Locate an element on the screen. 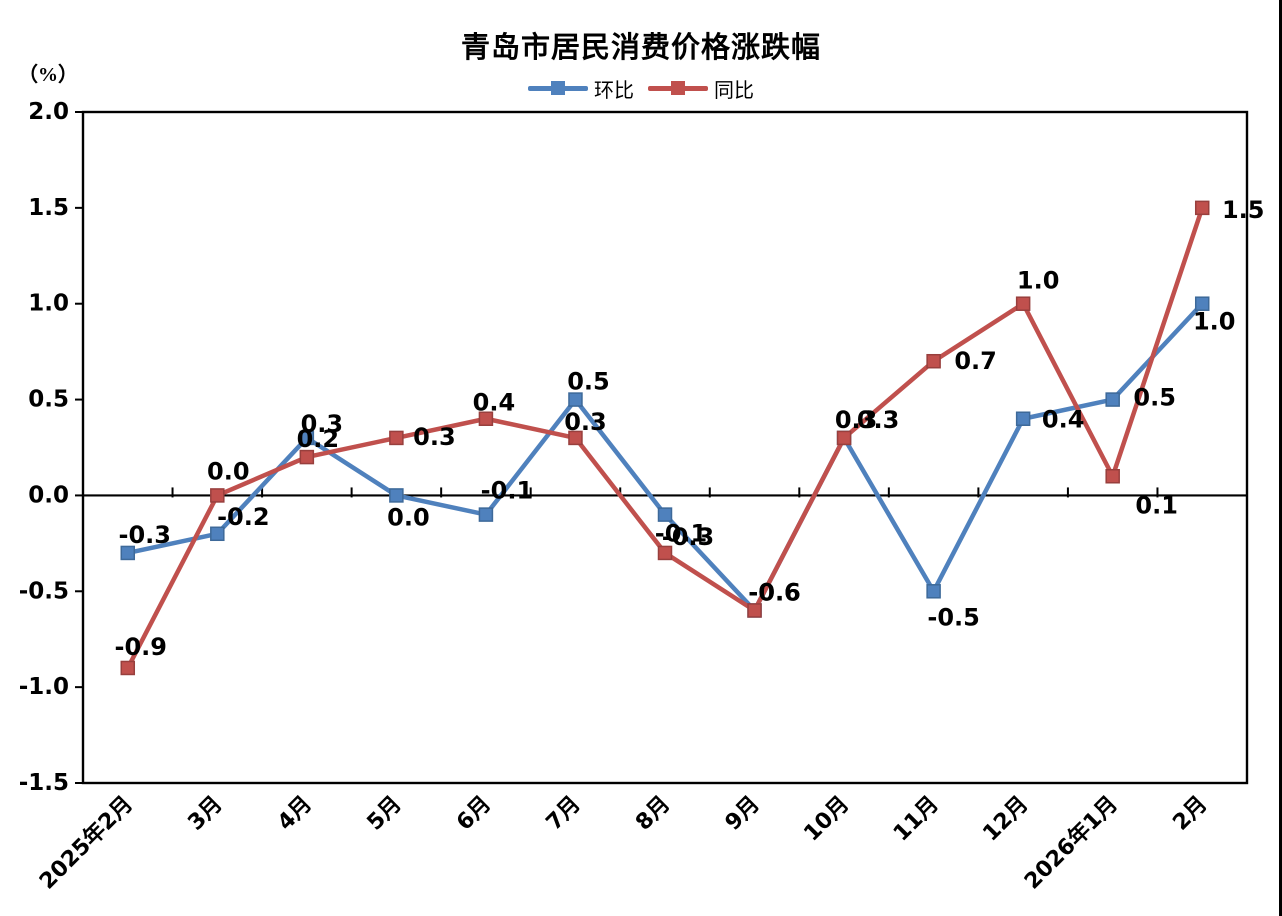 The width and height of the screenshot is (1282, 916). x-tick-label: 4月 is located at coordinates (295, 814).